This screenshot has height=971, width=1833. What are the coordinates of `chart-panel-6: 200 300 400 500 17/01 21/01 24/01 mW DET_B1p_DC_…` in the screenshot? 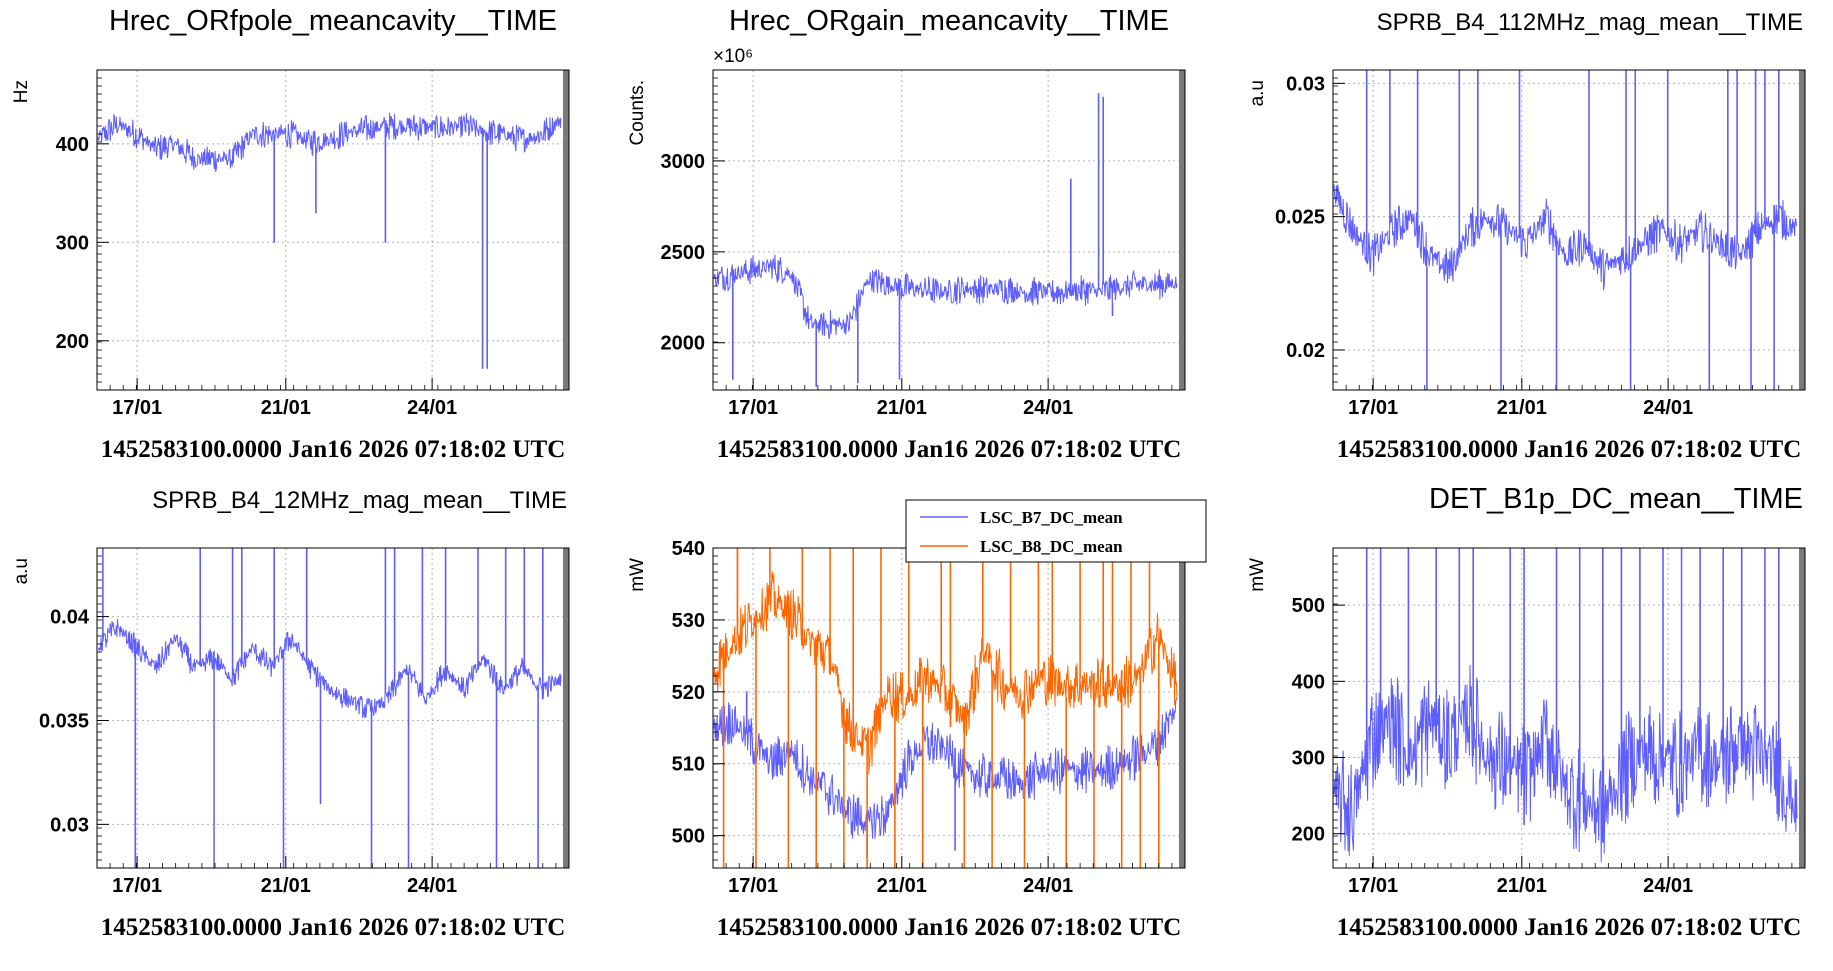 It's located at (1526, 712).